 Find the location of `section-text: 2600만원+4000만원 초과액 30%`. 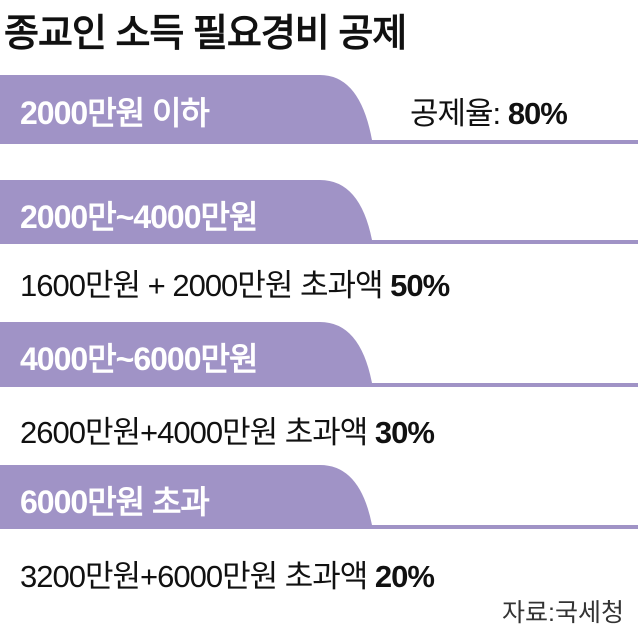

section-text: 2600만원+4000만원 초과액 30% is located at coordinates (227, 429).